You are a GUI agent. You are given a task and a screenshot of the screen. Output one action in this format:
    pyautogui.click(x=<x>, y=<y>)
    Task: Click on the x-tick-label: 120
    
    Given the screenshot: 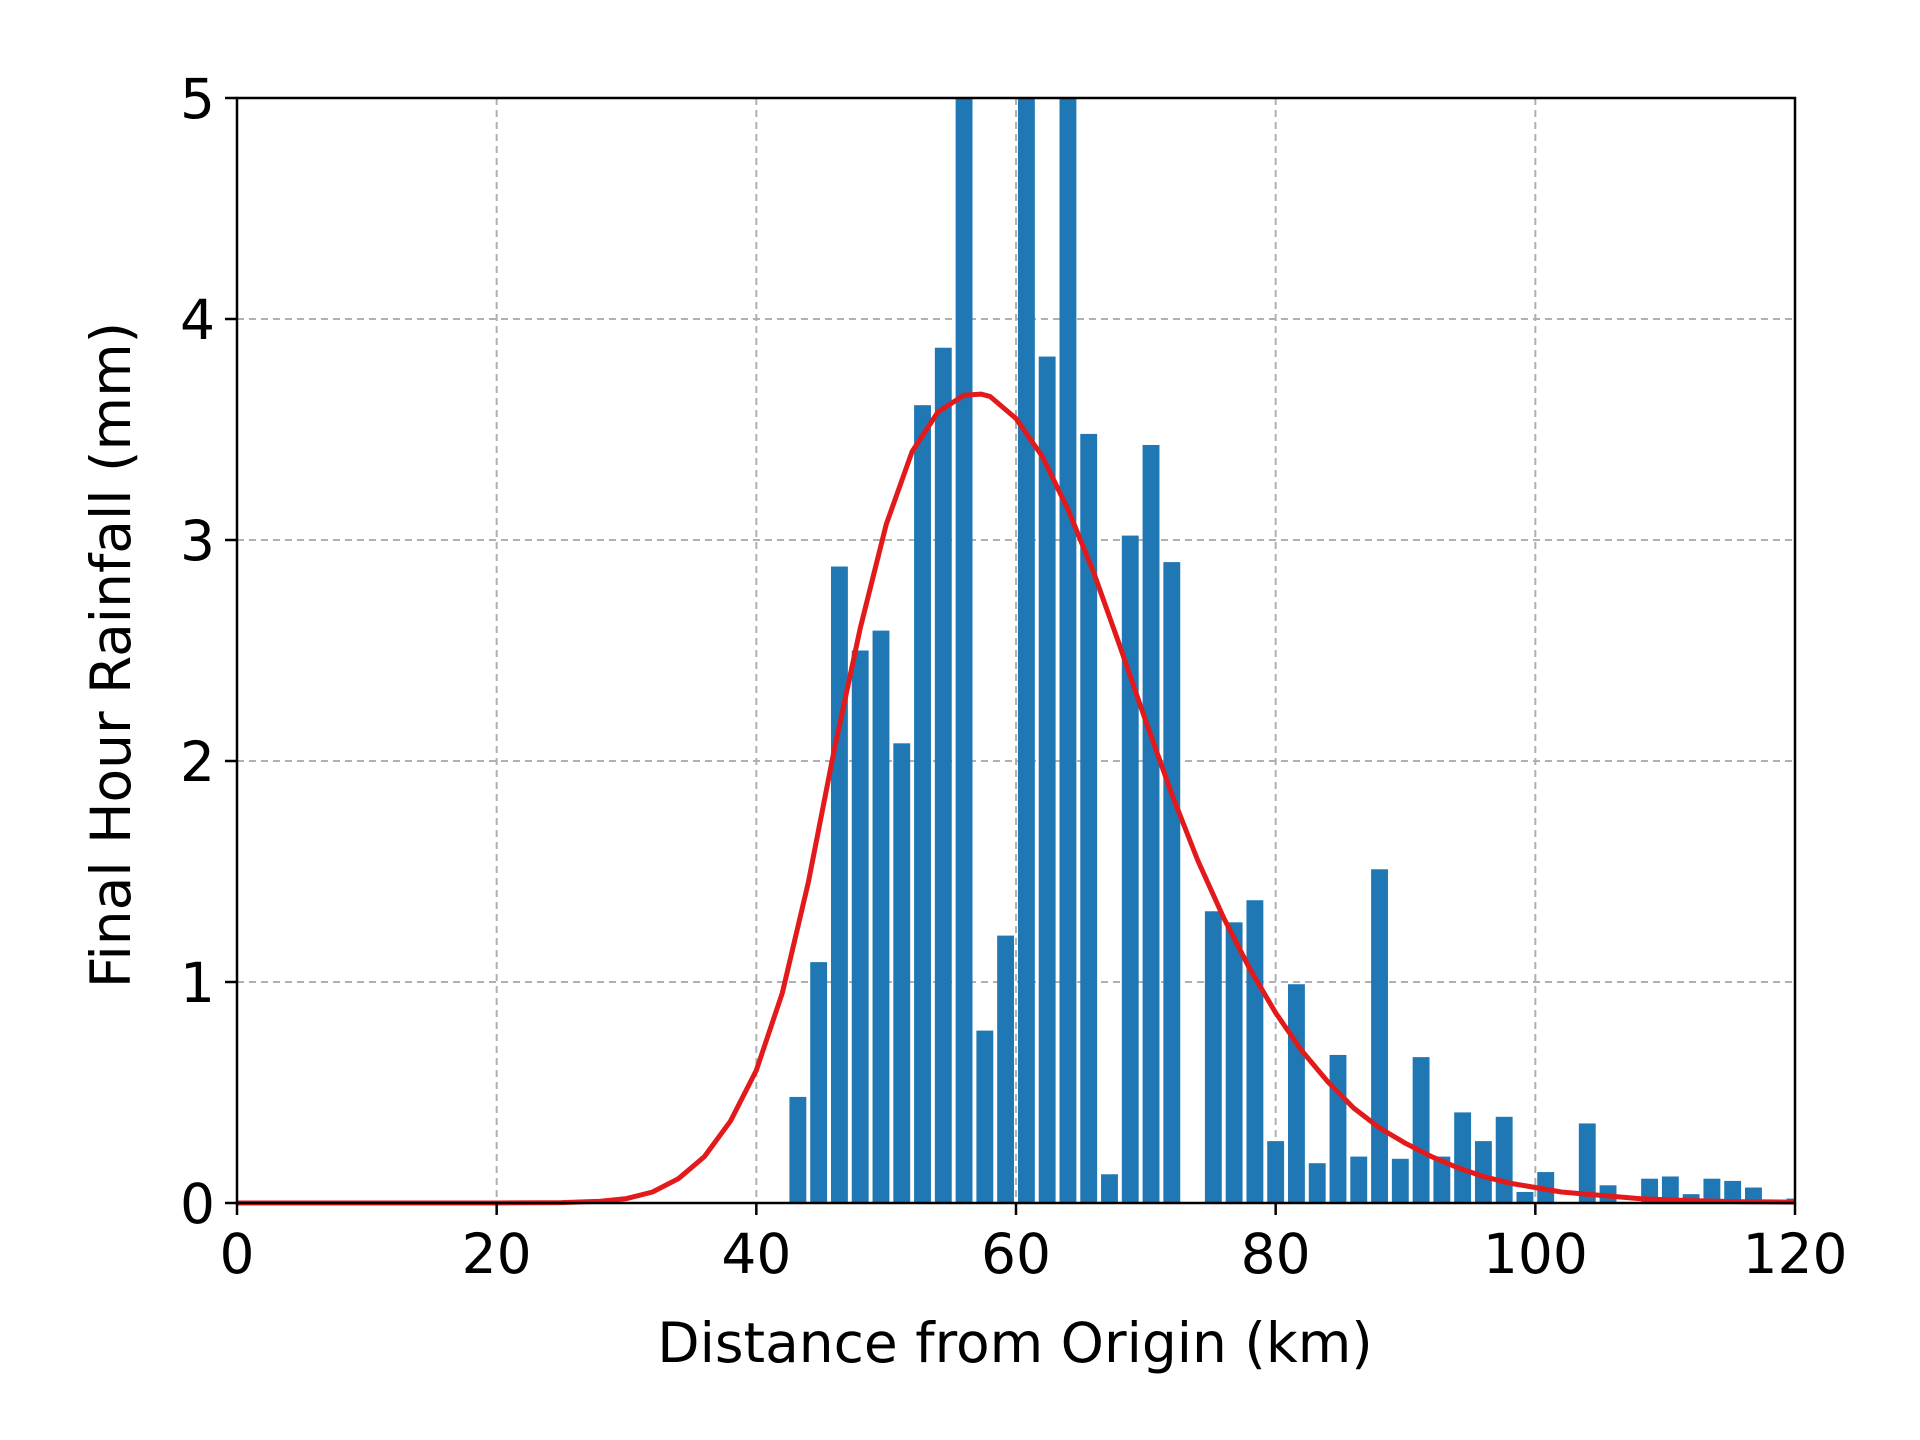 What is the action you would take?
    pyautogui.click(x=1795, y=1254)
    